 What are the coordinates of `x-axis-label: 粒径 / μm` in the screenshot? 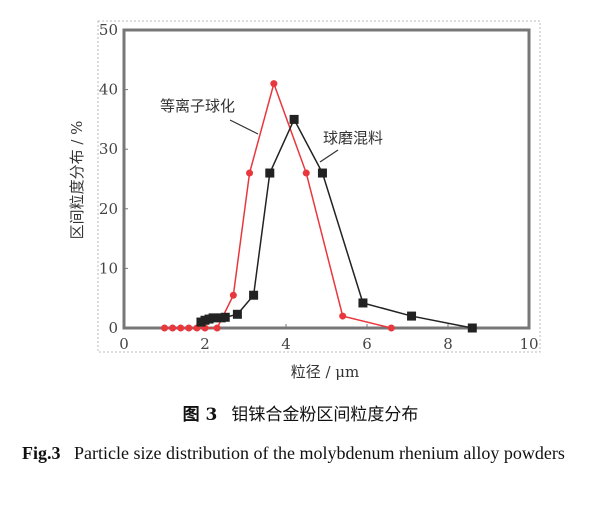 It's located at (325, 372).